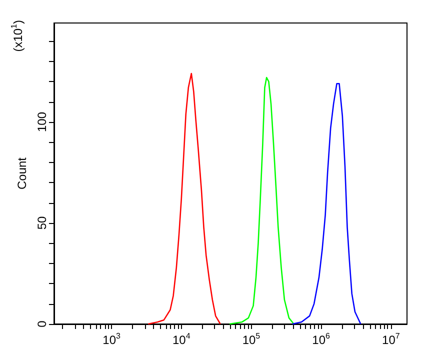 This screenshot has width=430, height=362. Describe the element at coordinates (42, 122) in the screenshot. I see `y-tick-label: 100` at that location.